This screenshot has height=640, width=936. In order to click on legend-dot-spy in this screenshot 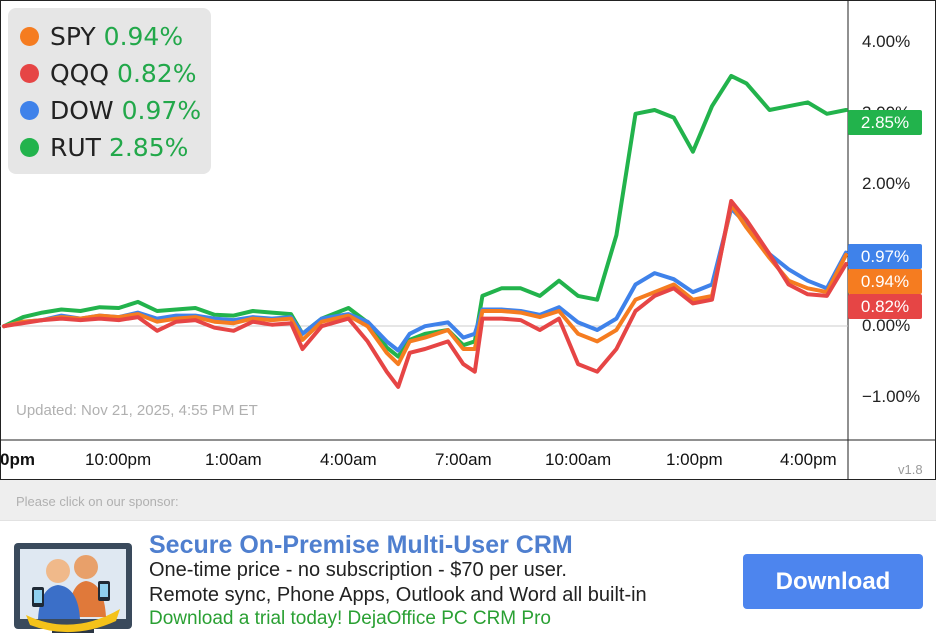, I will do `click(29, 36)`.